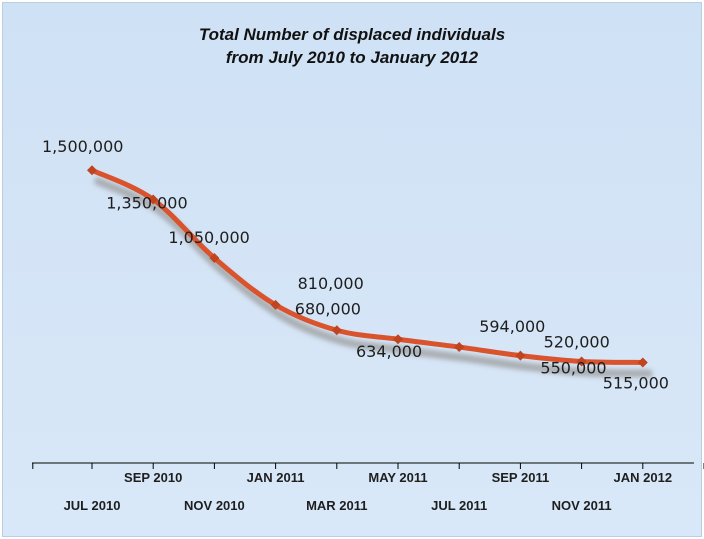  Describe the element at coordinates (208, 237) in the screenshot. I see `data-label: 1,050,000` at that location.